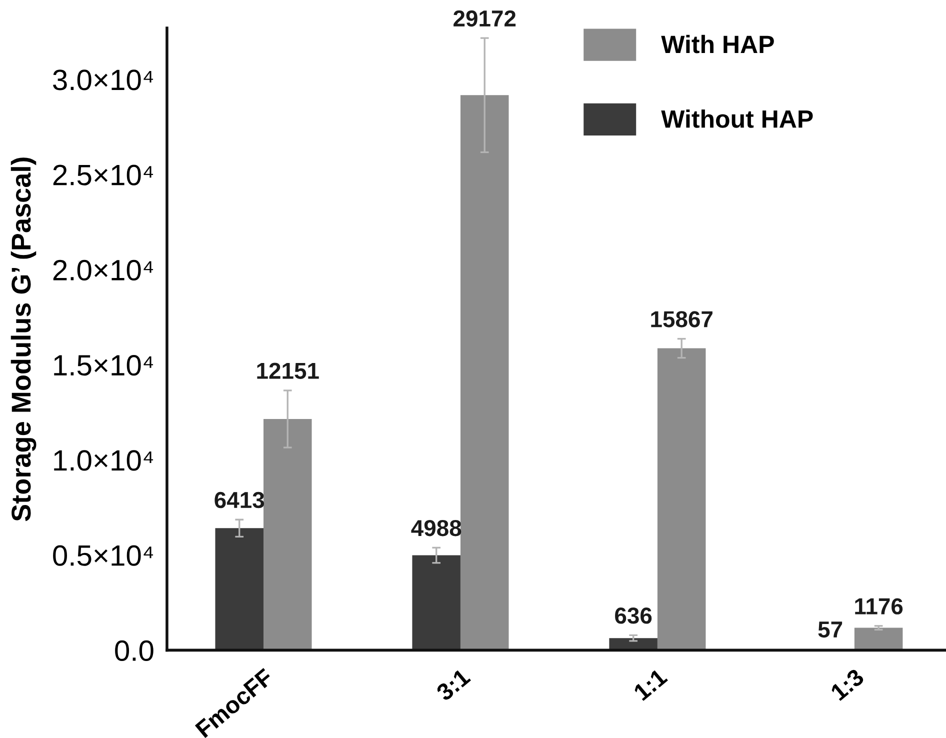 This screenshot has width=946, height=738. What do you see at coordinates (288, 370) in the screenshot?
I see `data-label: 12151` at bounding box center [288, 370].